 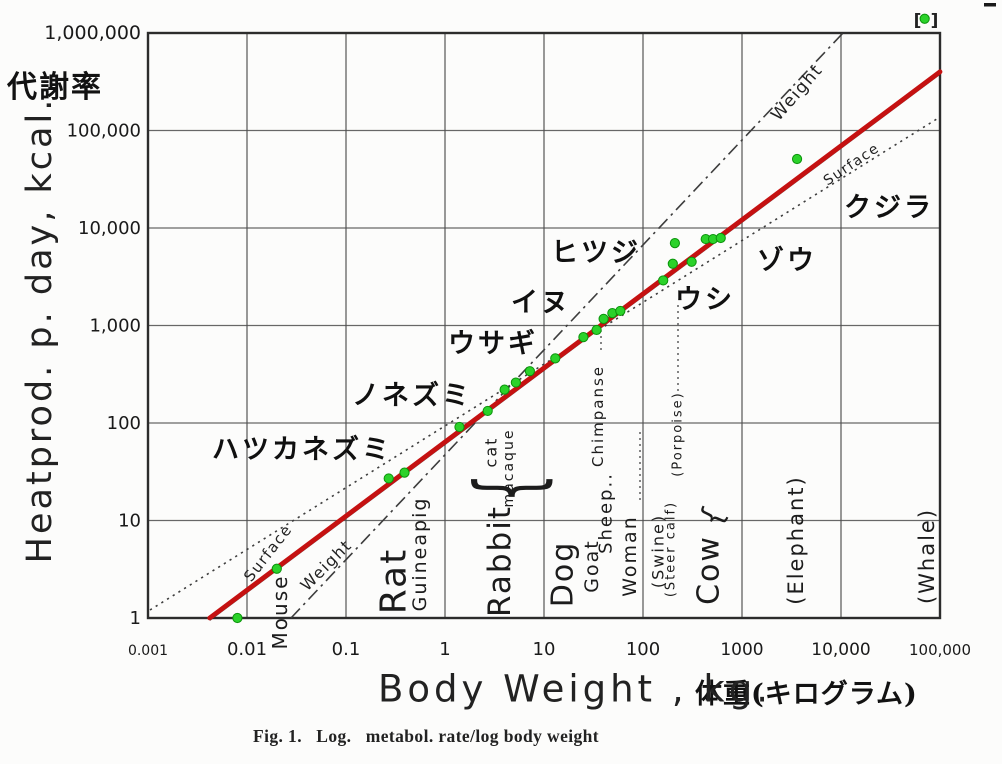 What do you see at coordinates (412, 396) in the screenshot?
I see `japanese-animal-label: ノネズミ` at bounding box center [412, 396].